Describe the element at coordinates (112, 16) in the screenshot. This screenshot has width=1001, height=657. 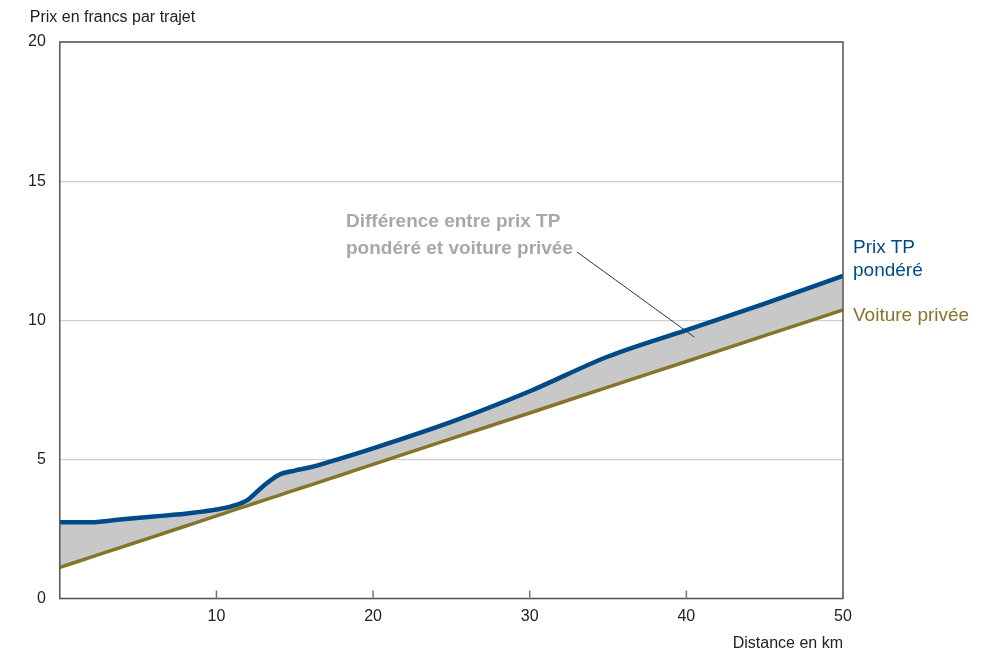
I see `y-axis-title: Prix en francs par trajet` at that location.